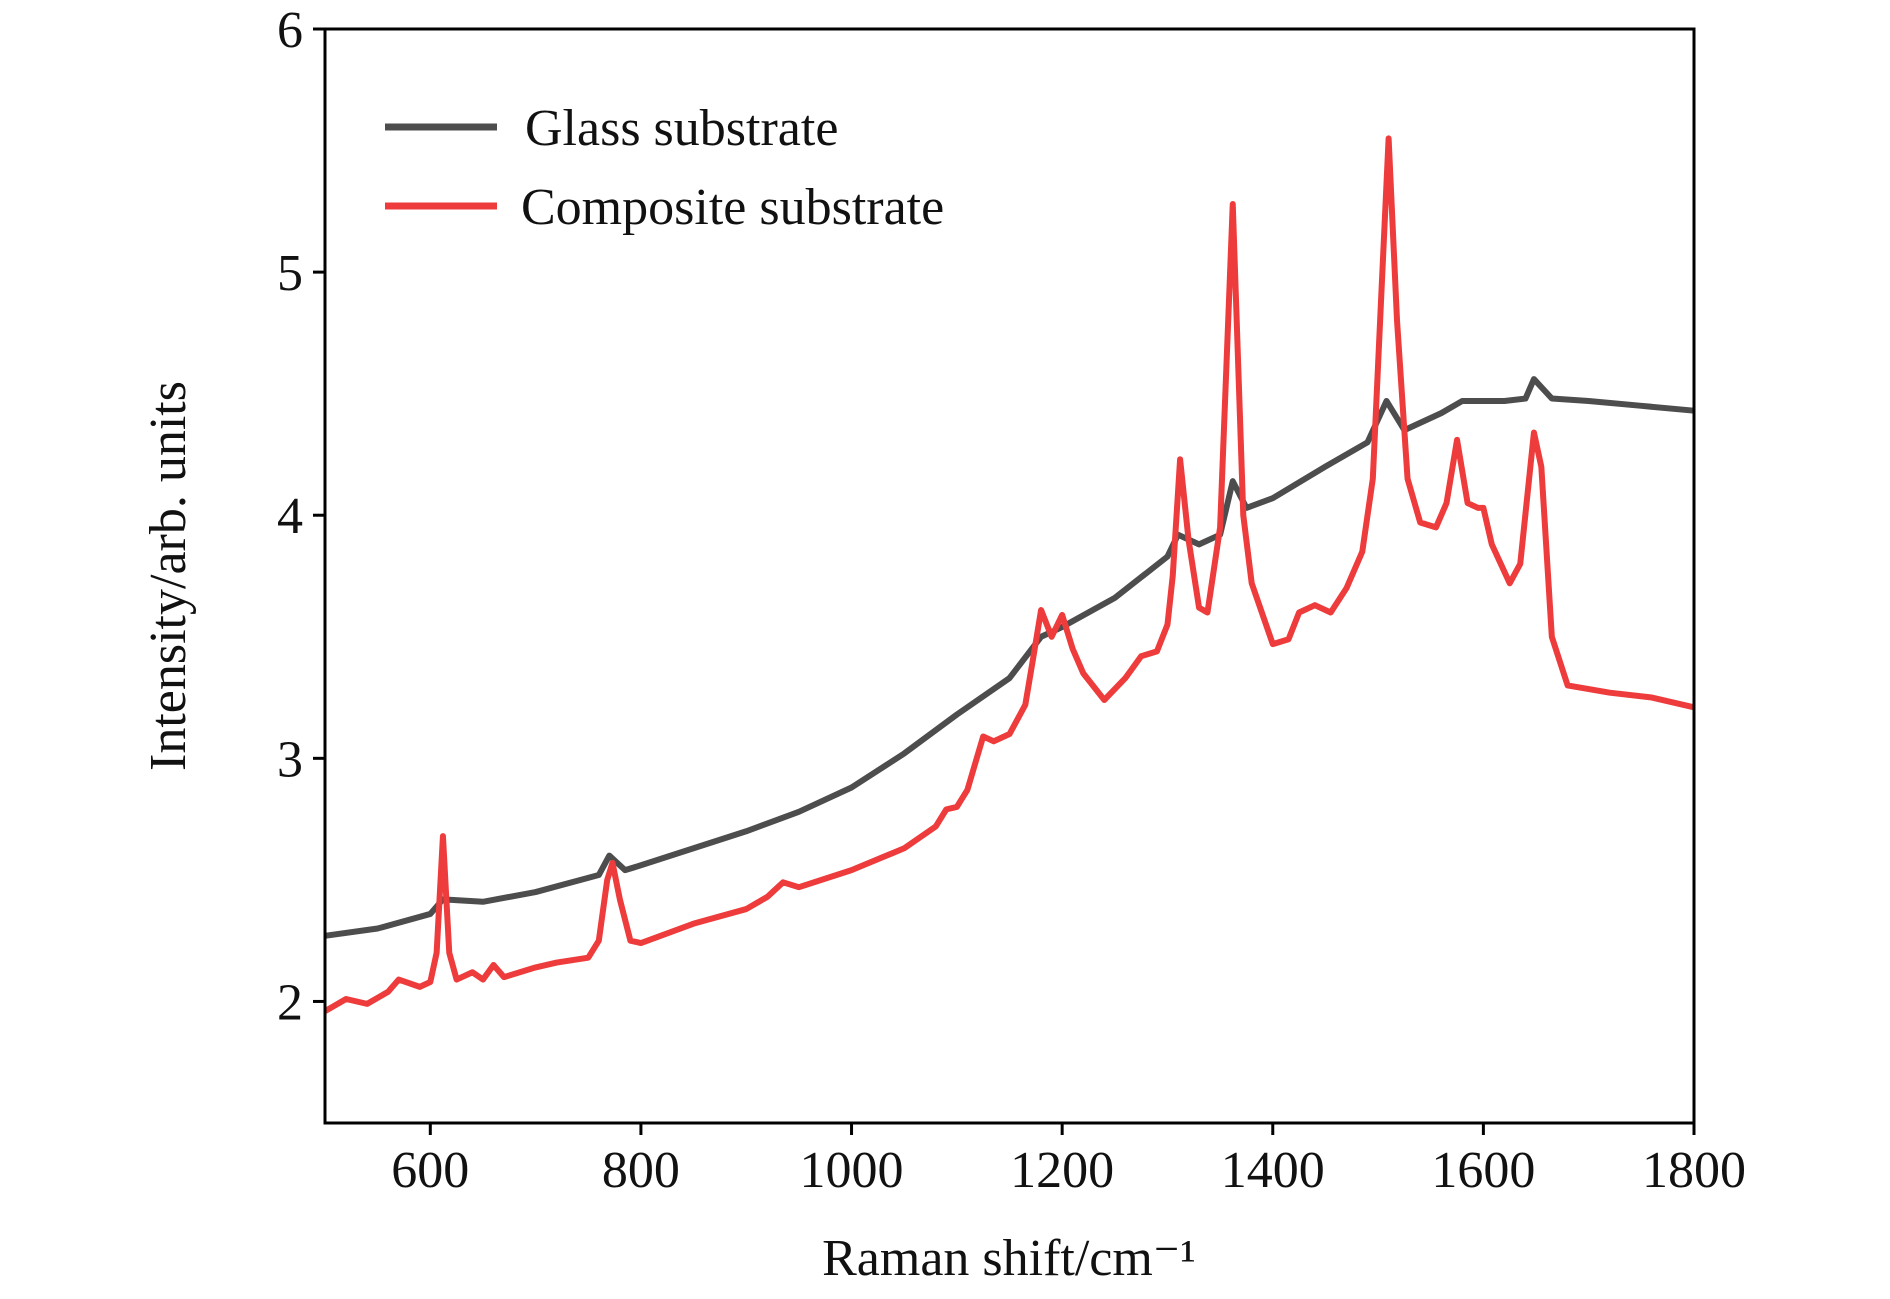 The height and width of the screenshot is (1299, 1890). What do you see at coordinates (852, 1170) in the screenshot?
I see `x-tick-label: 1000` at bounding box center [852, 1170].